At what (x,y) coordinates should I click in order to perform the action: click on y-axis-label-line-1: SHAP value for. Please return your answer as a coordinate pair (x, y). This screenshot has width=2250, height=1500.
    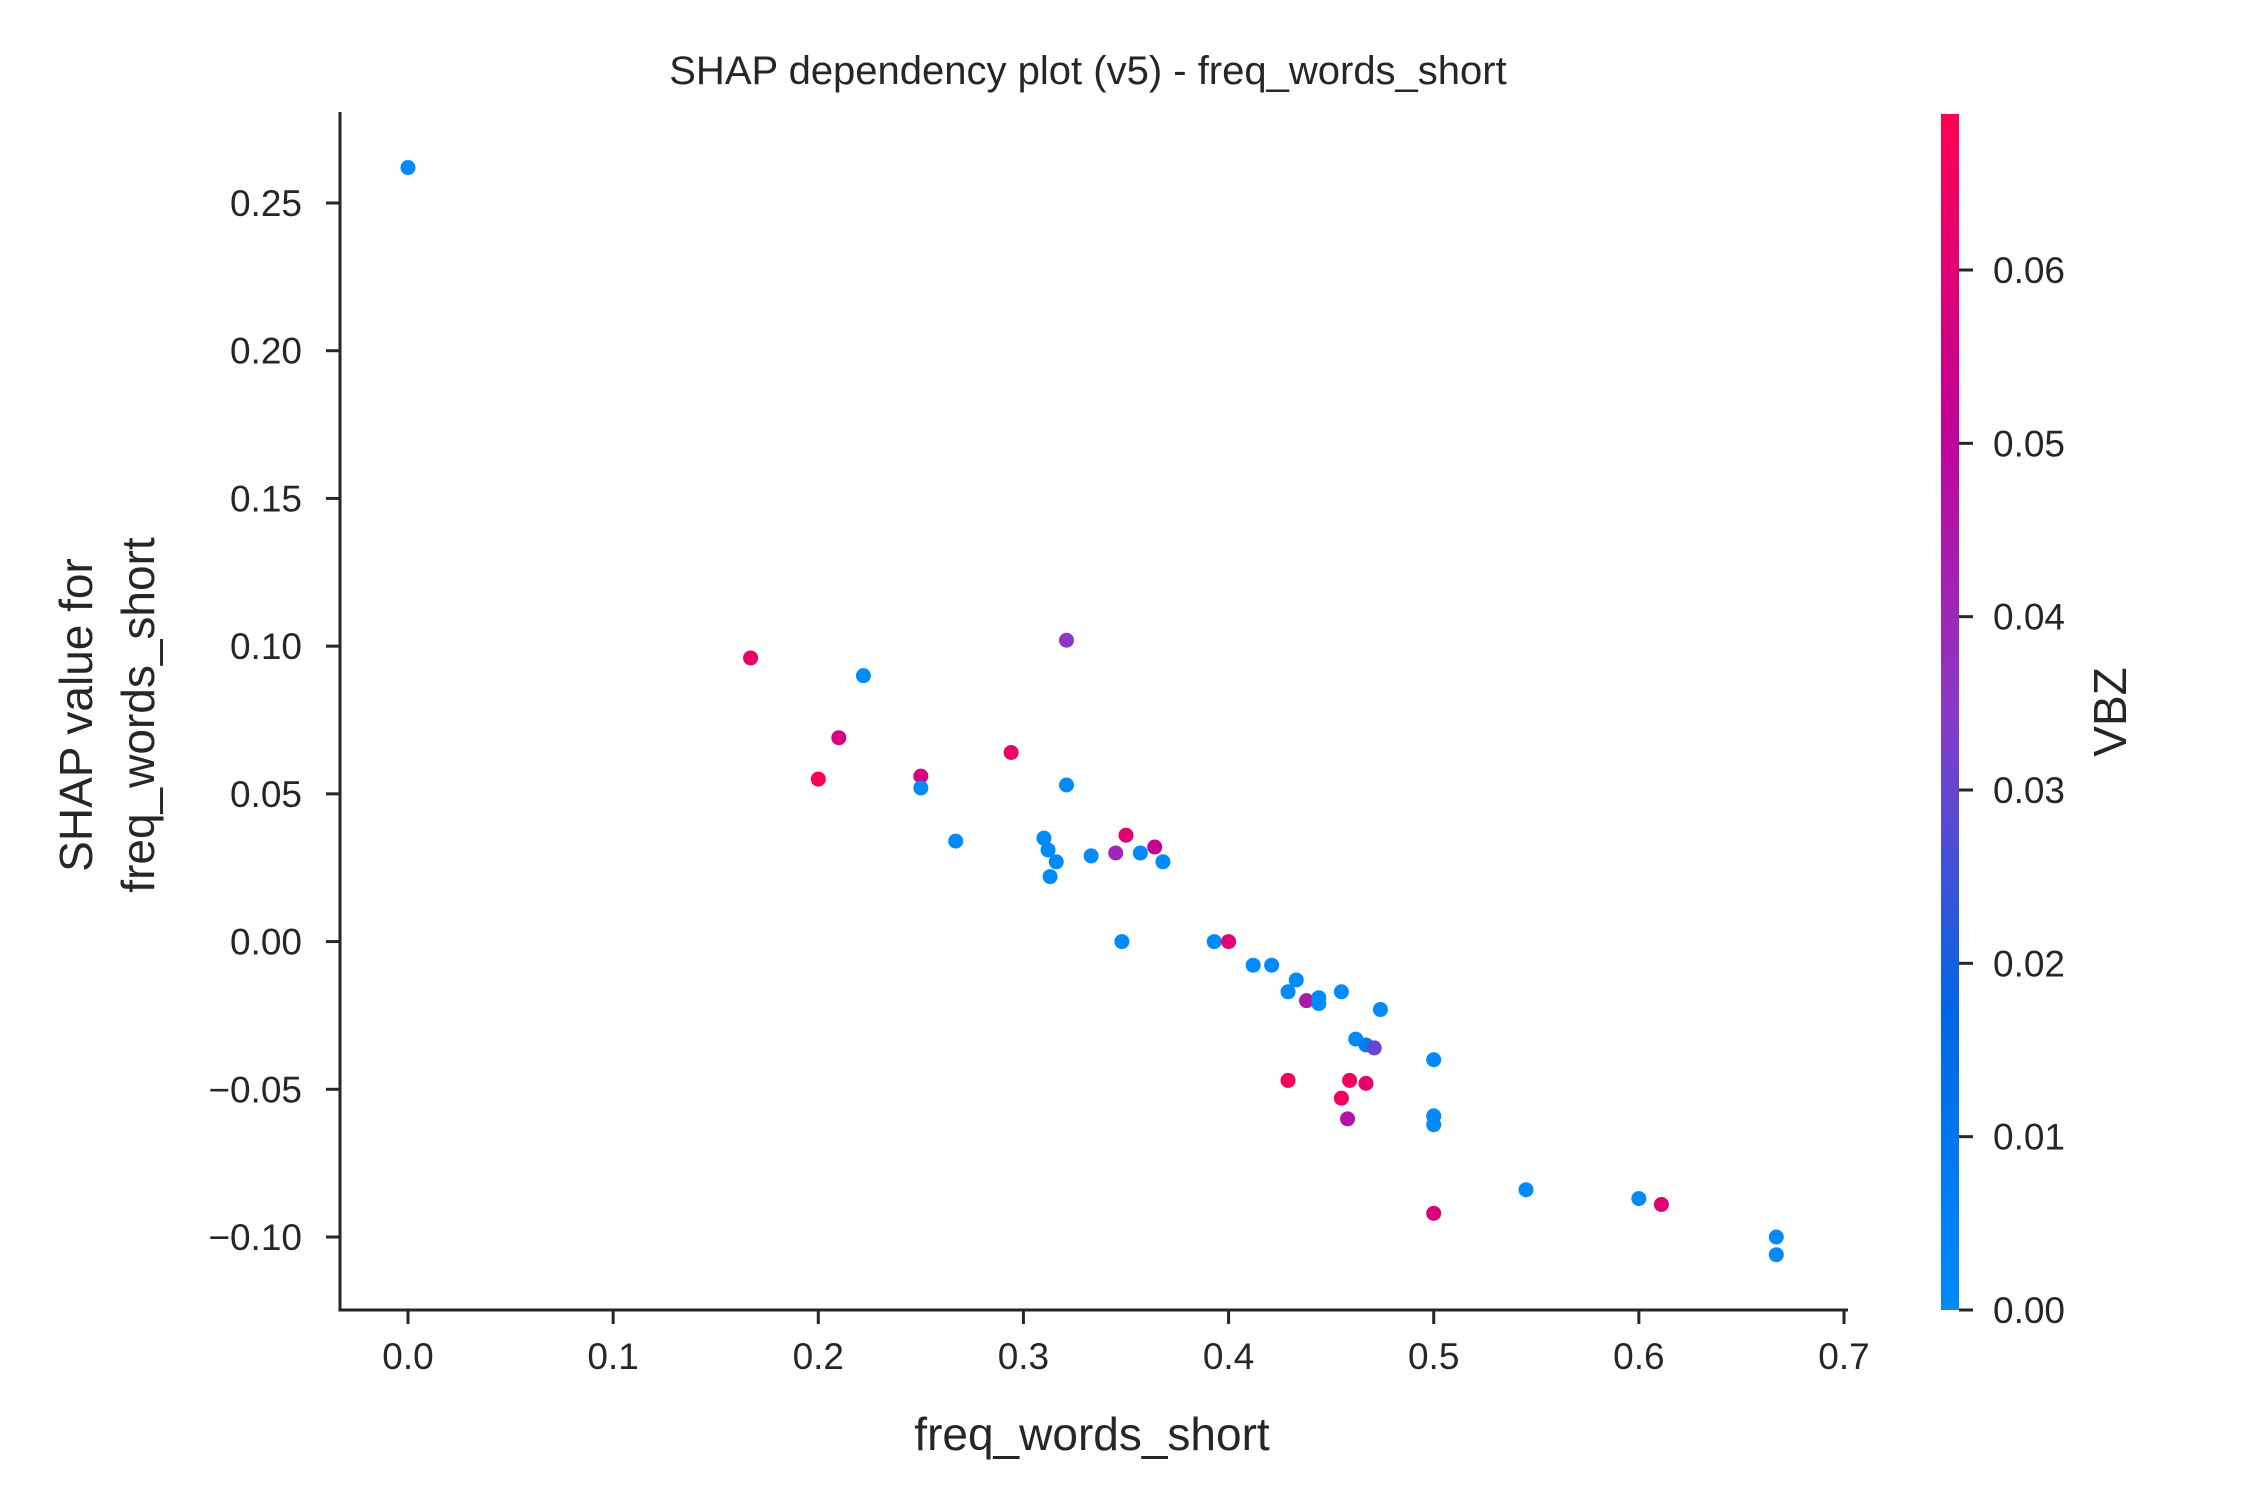
    Looking at the image, I should click on (76, 715).